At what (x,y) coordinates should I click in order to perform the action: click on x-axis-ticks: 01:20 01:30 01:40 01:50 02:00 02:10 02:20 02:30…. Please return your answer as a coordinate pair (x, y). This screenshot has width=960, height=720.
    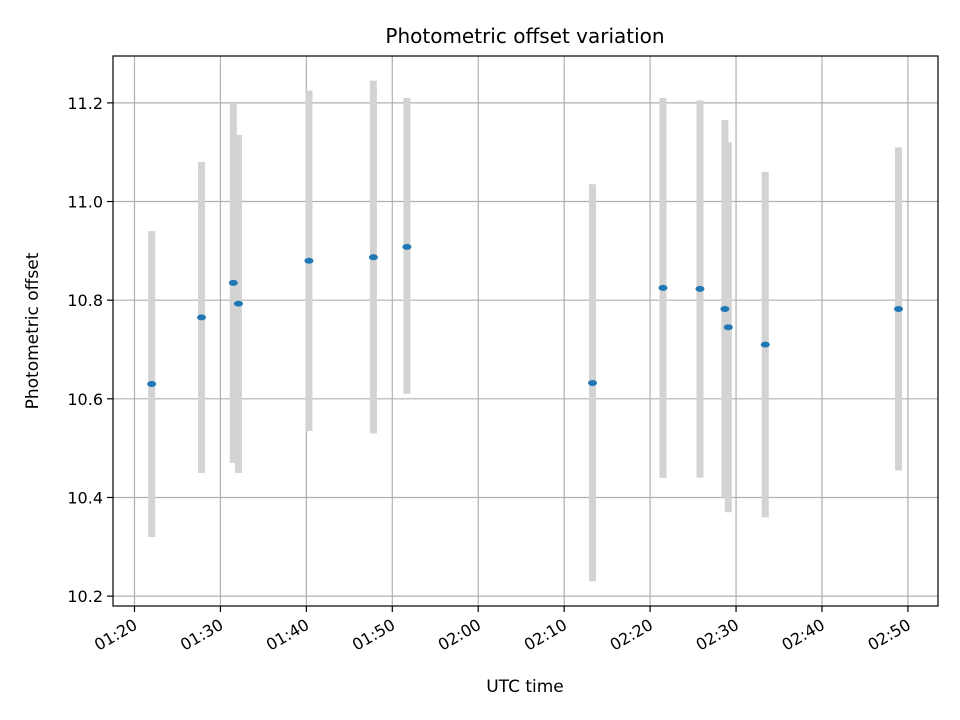
    Looking at the image, I should click on (502, 630).